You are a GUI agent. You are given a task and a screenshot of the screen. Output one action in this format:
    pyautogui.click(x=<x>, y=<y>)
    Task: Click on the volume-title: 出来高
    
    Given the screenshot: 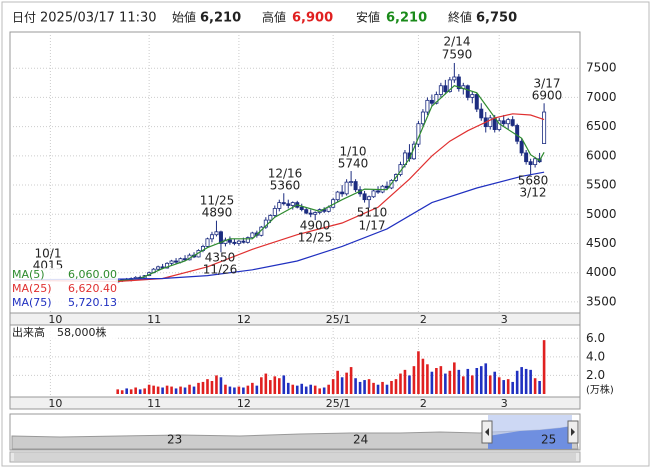 What is the action you would take?
    pyautogui.click(x=28, y=332)
    